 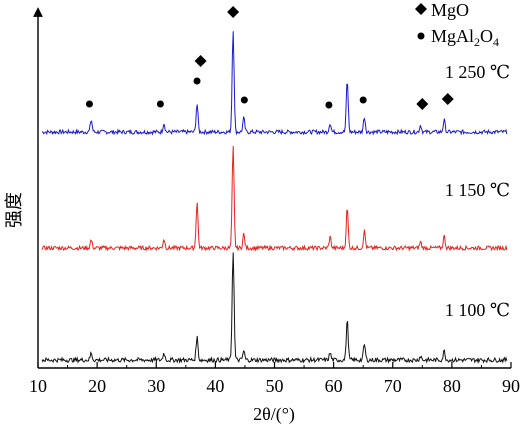 I want to click on x-tick-label: 90, so click(x=511, y=386).